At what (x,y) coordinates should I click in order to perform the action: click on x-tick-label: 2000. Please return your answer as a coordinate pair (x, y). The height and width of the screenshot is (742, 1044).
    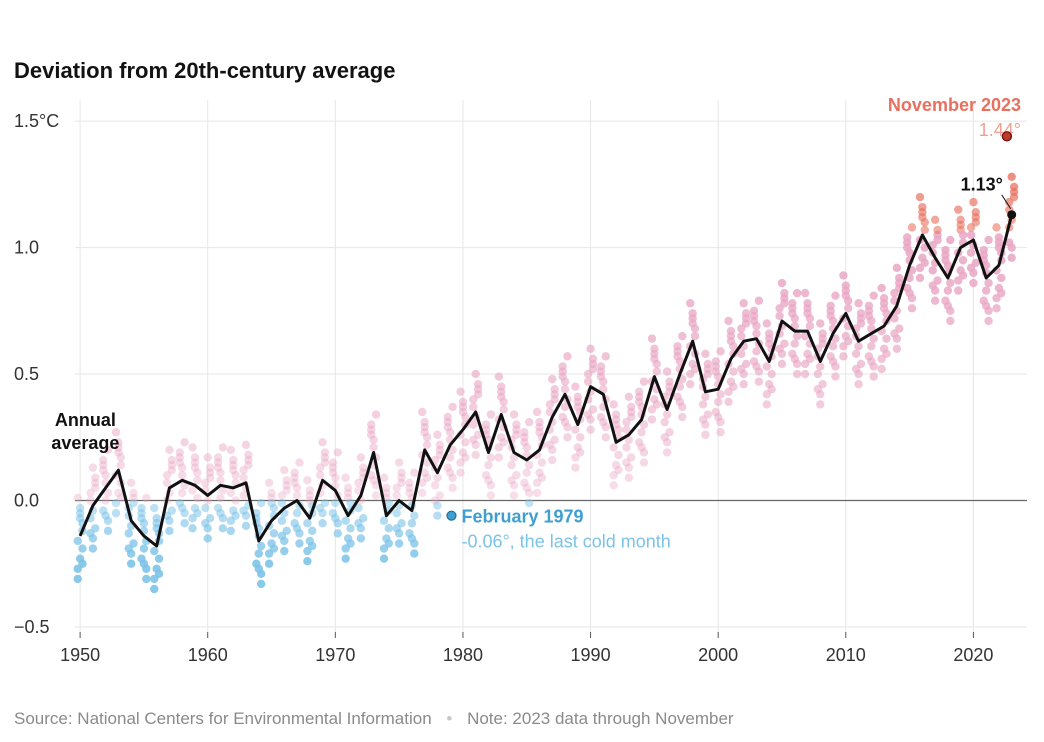
    Looking at the image, I should click on (718, 655).